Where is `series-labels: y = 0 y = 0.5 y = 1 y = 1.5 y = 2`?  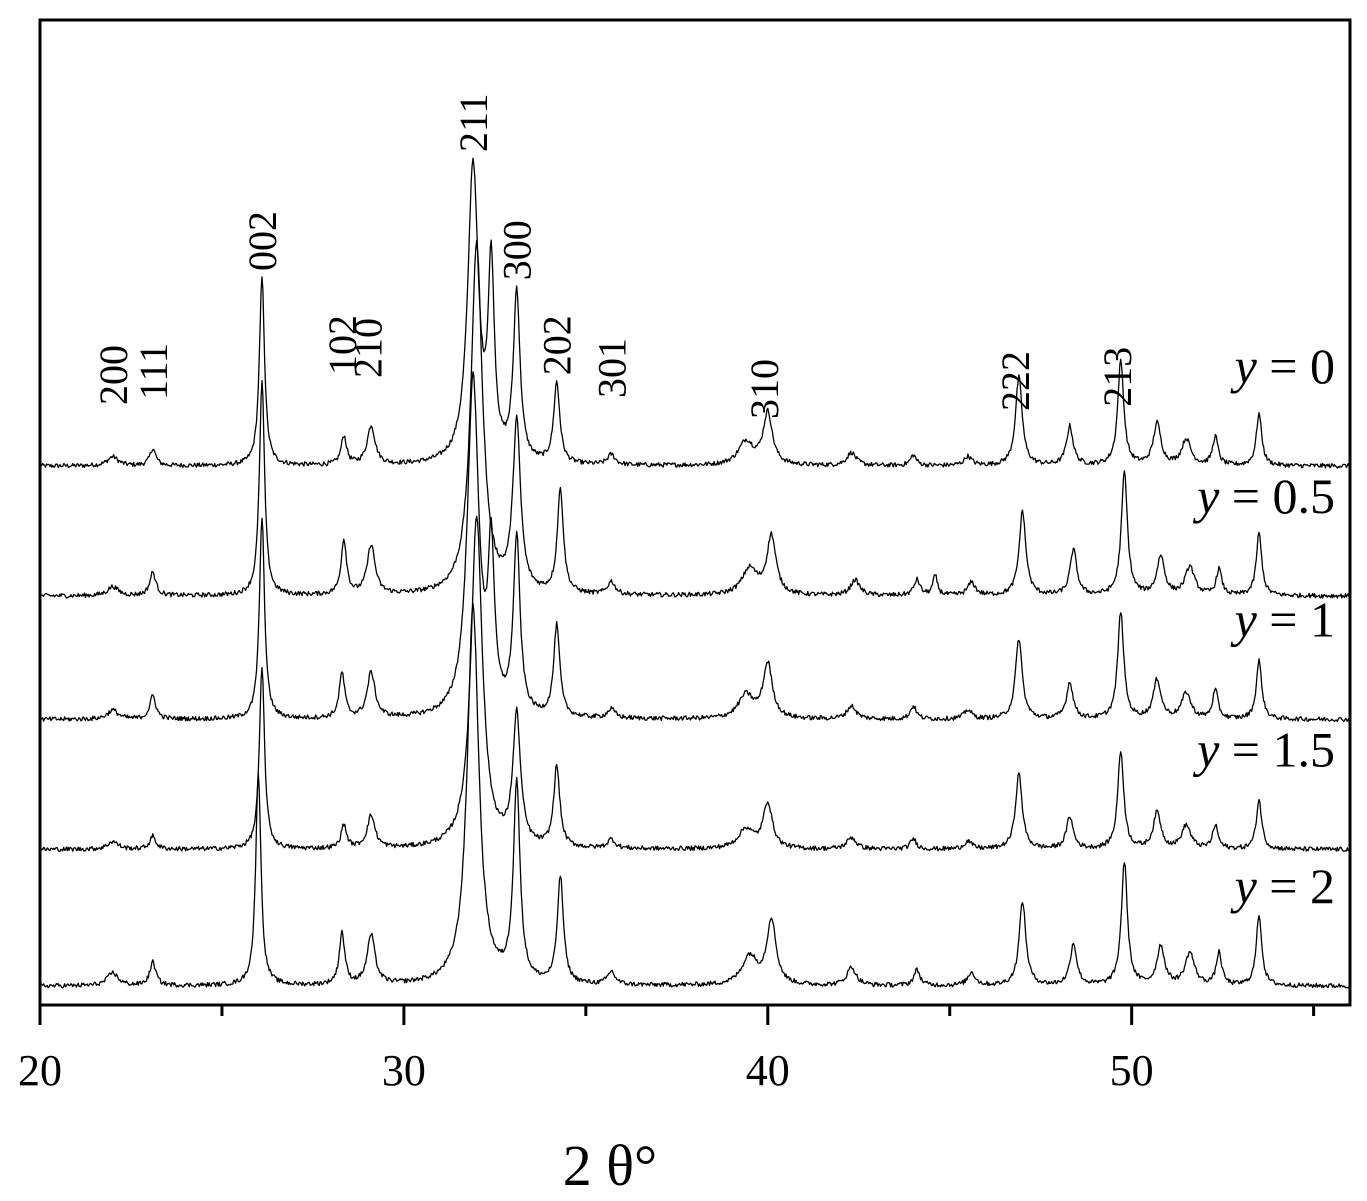 series-labels: y = 0 y = 0.5 y = 1 y = 1.5 y = 2 is located at coordinates (1263, 626).